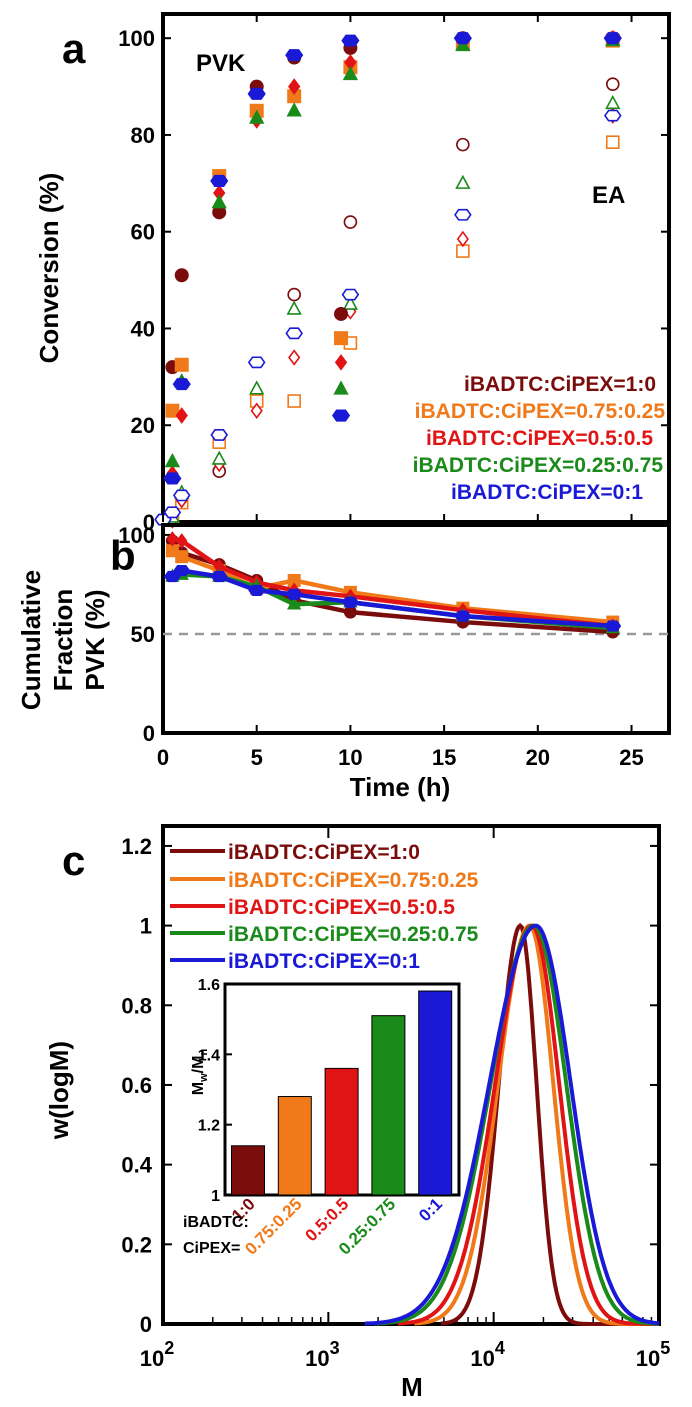  Describe the element at coordinates (123, 555) in the screenshot. I see `panel-b-letter: b` at that location.